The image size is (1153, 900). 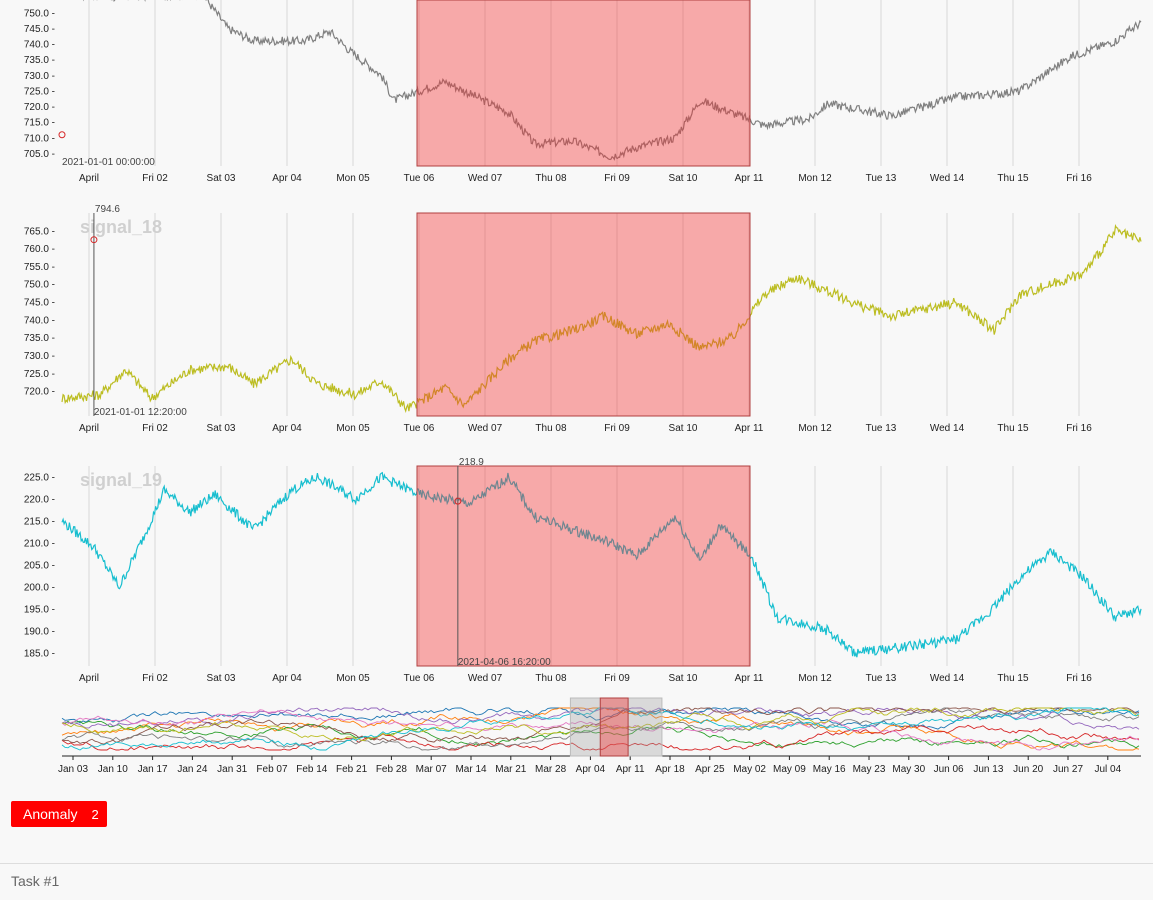 I want to click on y-tick-label: 705.0 -, so click(x=39, y=154).